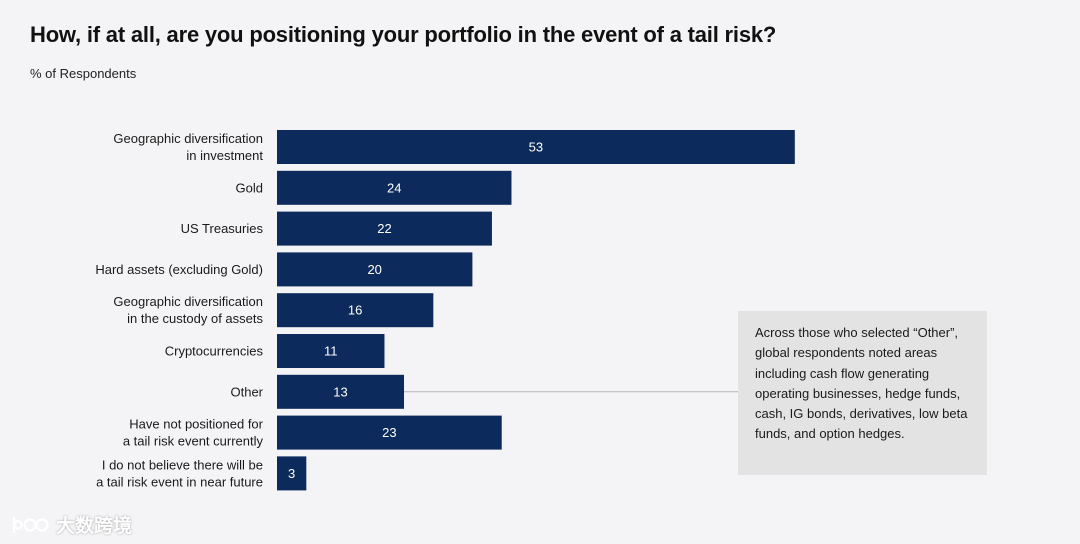  Describe the element at coordinates (224, 155) in the screenshot. I see `category-label-line: in investment` at that location.